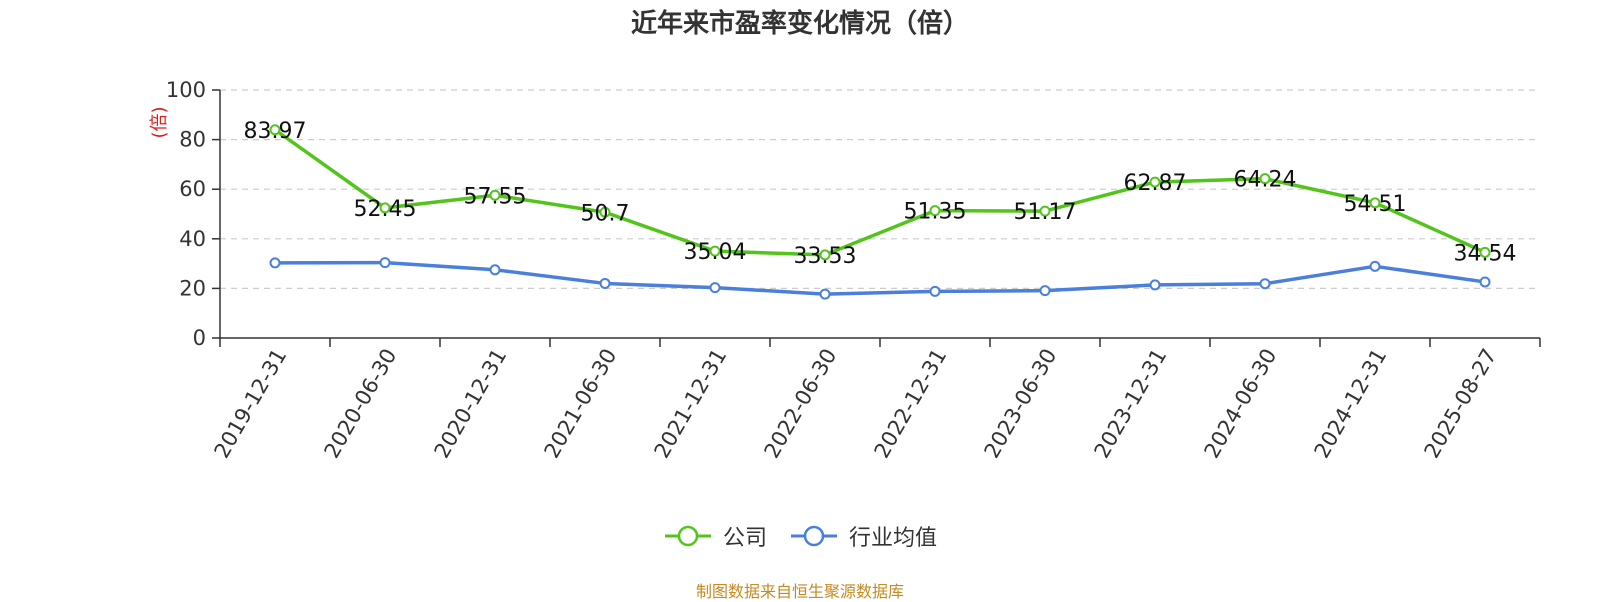 Image resolution: width=1600 pixels, height=602 pixels. Describe the element at coordinates (691, 404) in the screenshot. I see `x-tick-label: 2021-12-31` at that location.